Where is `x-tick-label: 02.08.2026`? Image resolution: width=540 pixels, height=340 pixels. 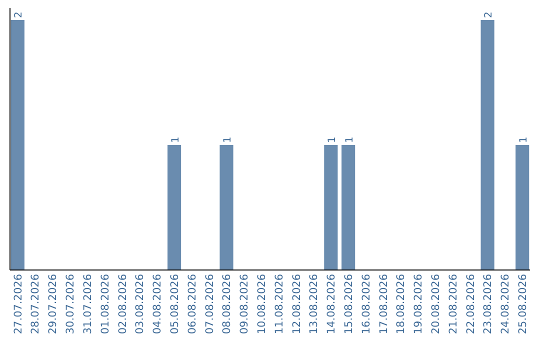
x-tick-label: 02.08.2026 is located at coordinates (122, 304).